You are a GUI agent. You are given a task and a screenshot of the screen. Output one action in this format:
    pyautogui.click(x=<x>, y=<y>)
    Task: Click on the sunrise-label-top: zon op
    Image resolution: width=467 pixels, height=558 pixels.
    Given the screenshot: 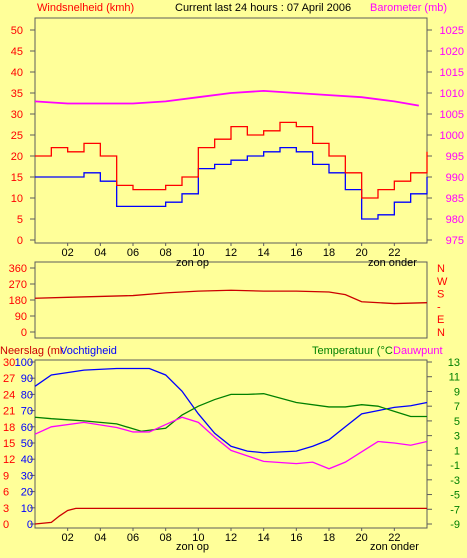 What is the action you would take?
    pyautogui.click(x=192, y=263)
    